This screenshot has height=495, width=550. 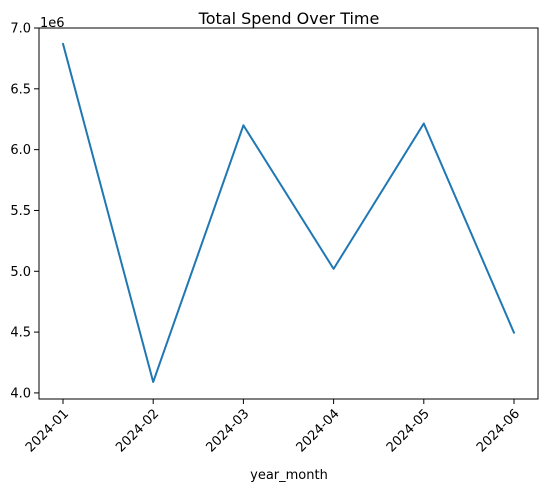 I want to click on chart-title: Total Spend Over Time, so click(x=289, y=18).